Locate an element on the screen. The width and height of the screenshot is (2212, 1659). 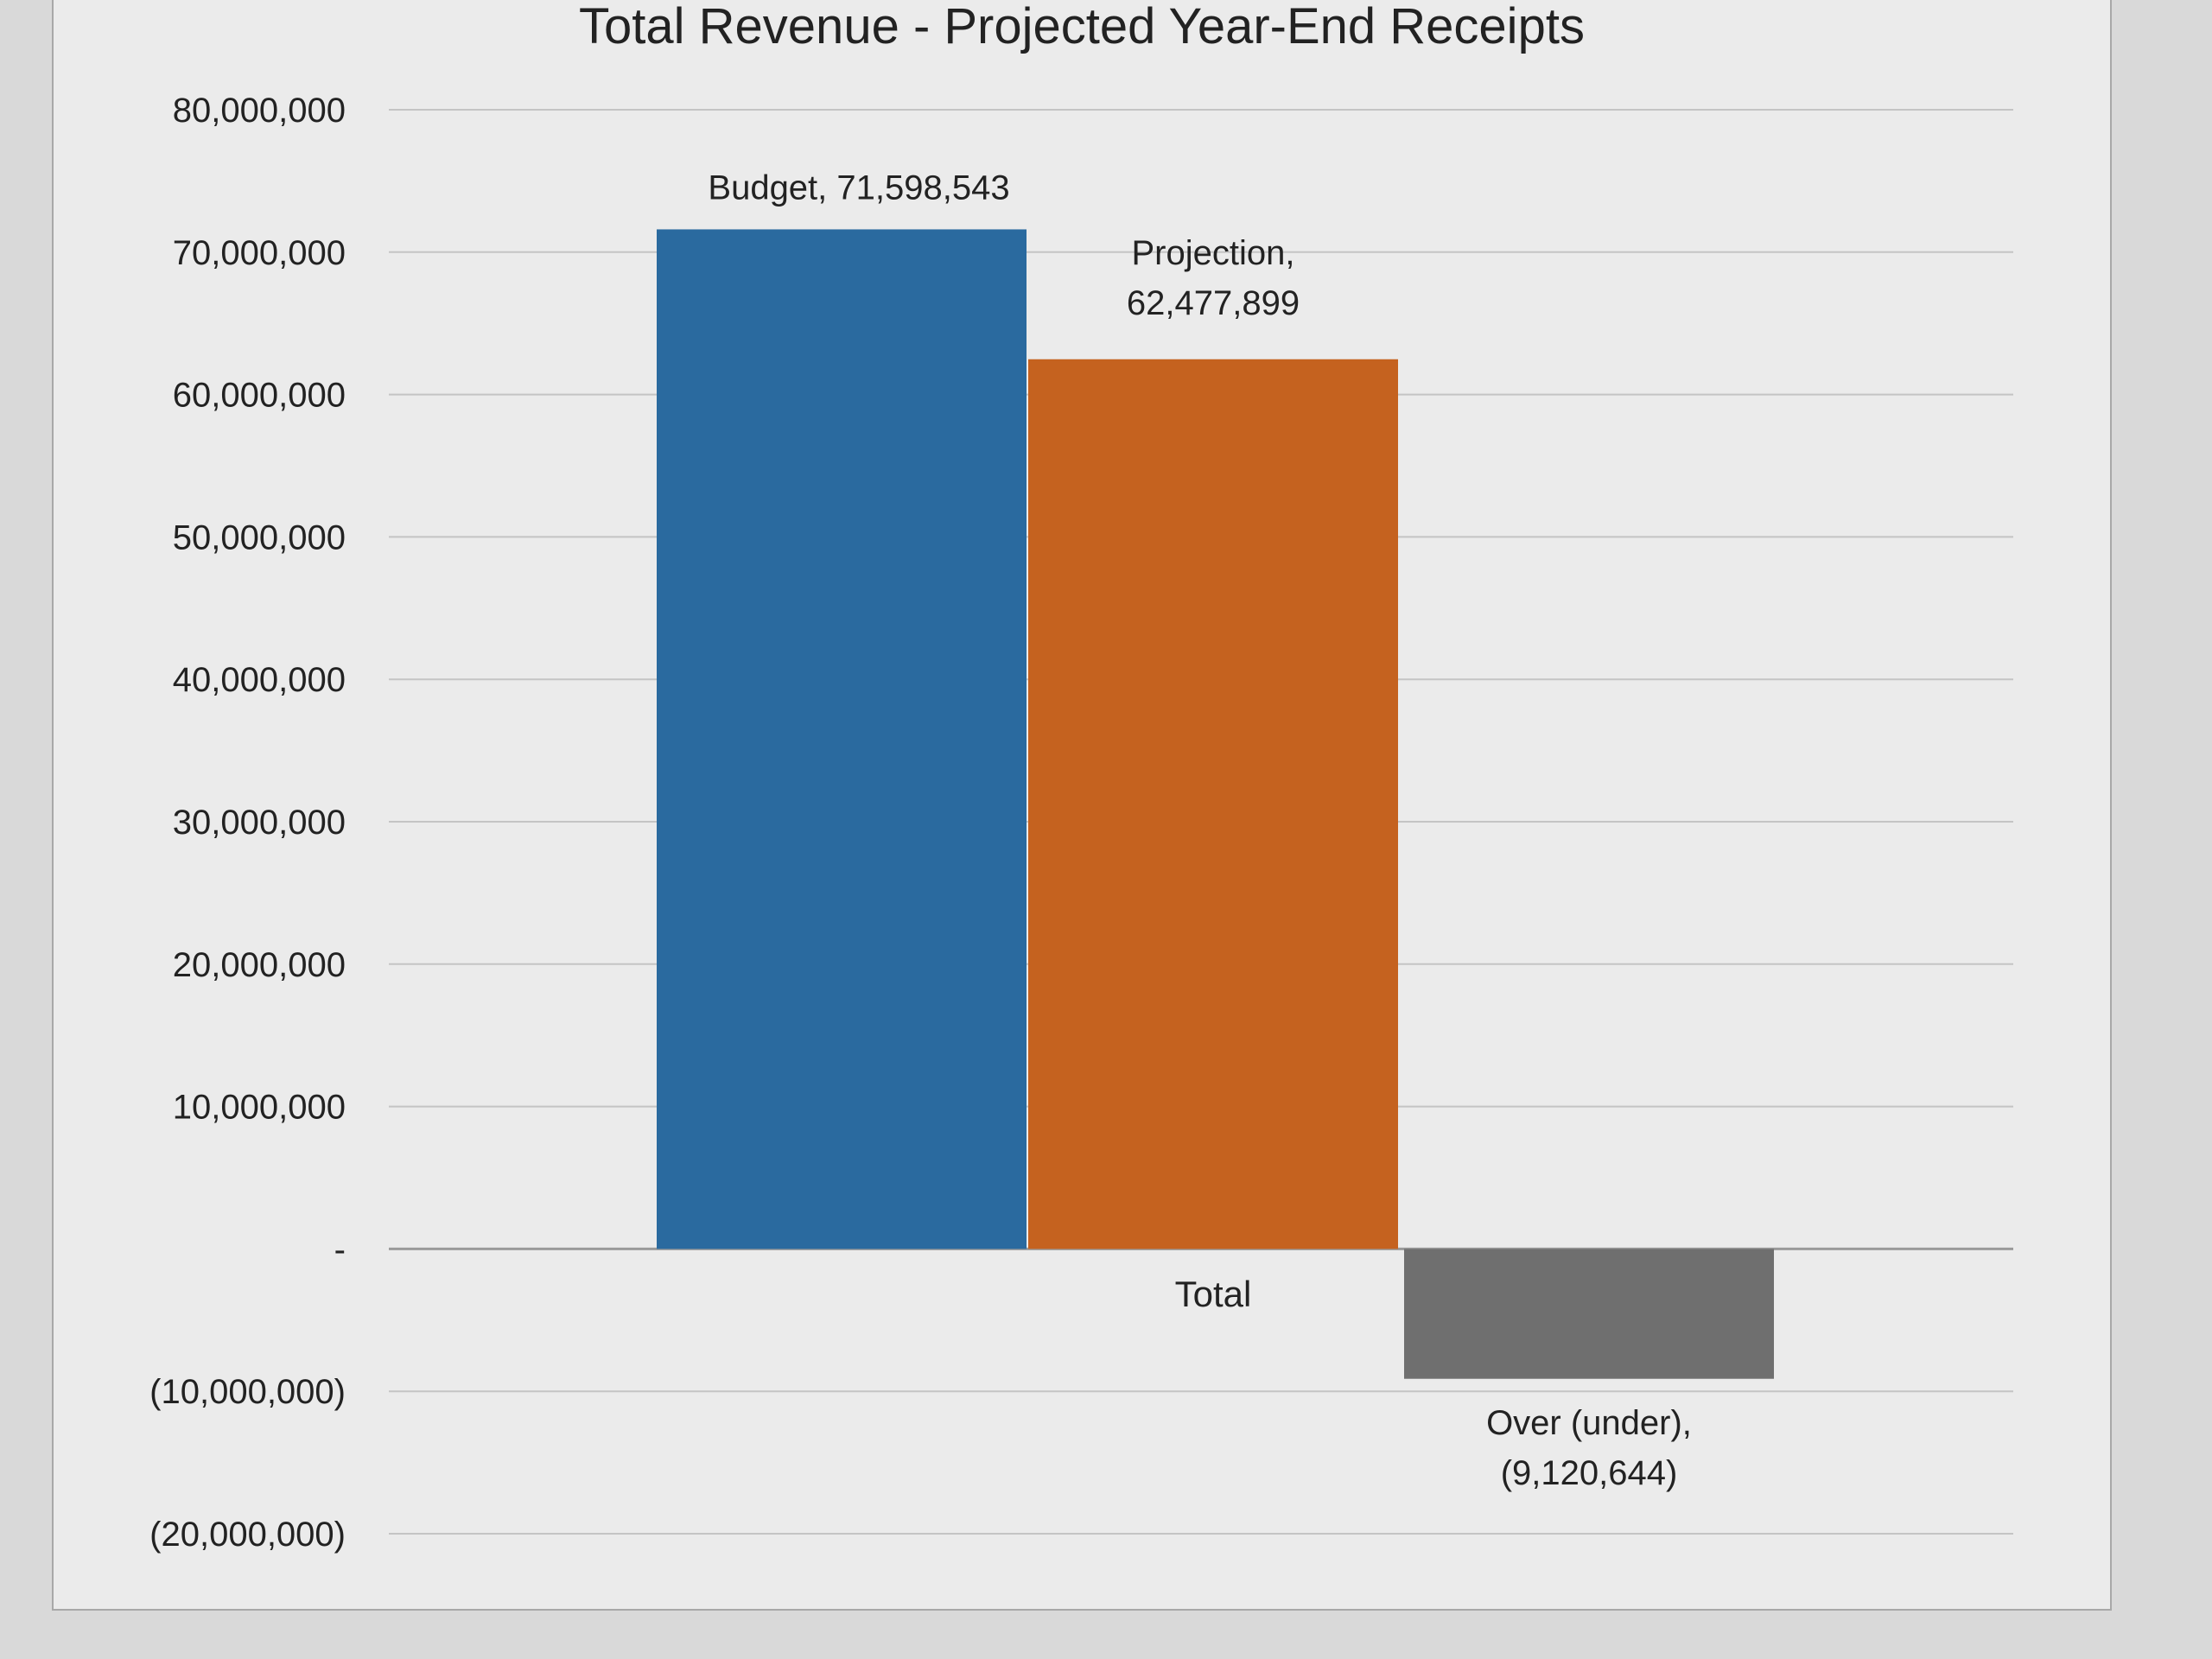
y-tick-label: 70,000,000 is located at coordinates (259, 253).